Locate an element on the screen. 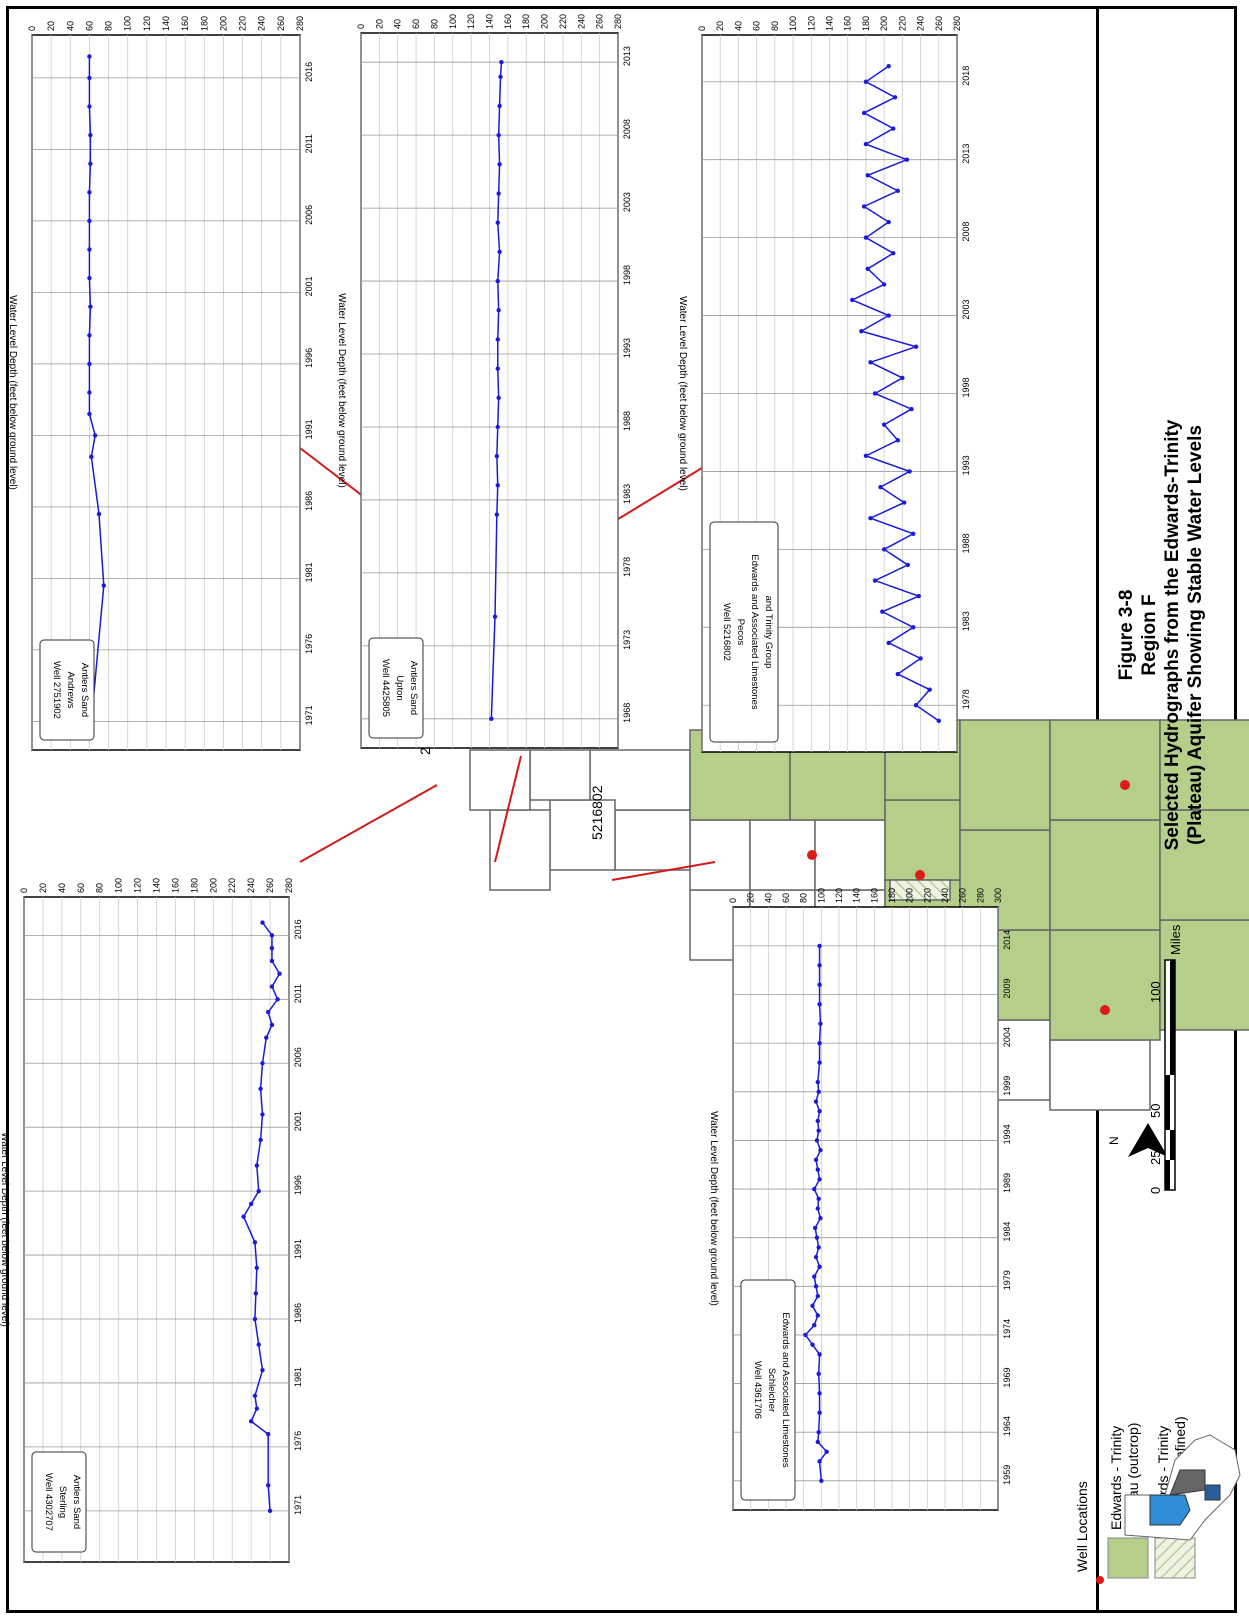 The width and height of the screenshot is (1249, 1620). year-tick-label: 2016 is located at coordinates (298, 929).